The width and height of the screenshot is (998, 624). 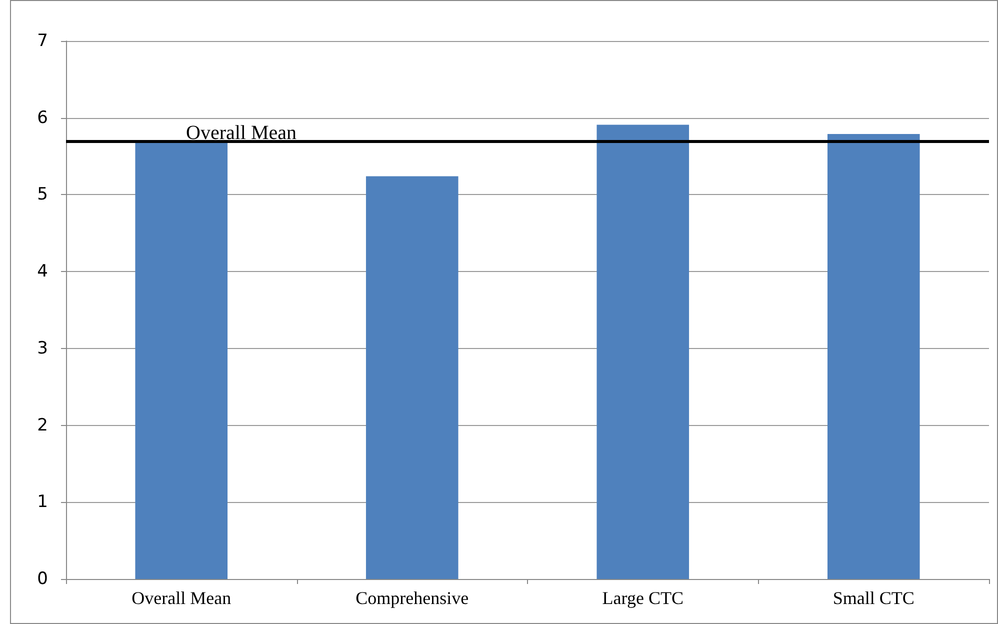 What do you see at coordinates (42, 348) in the screenshot?
I see `y-tick-label: 3` at bounding box center [42, 348].